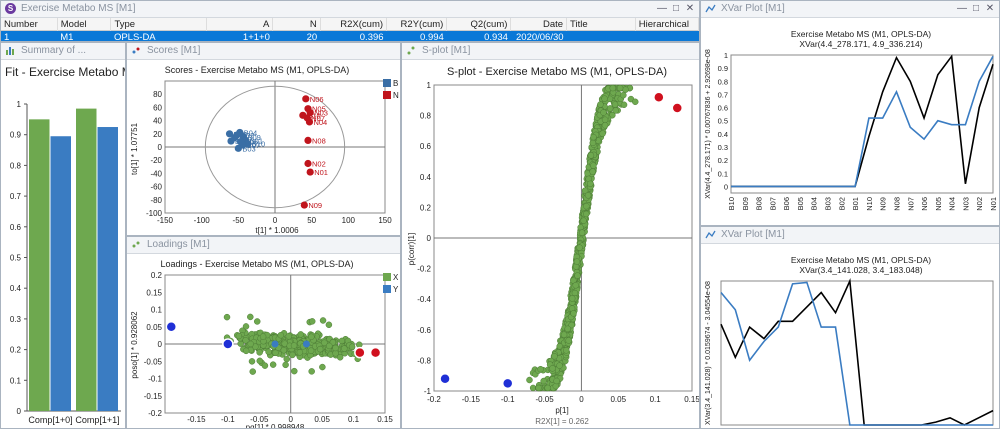  What do you see at coordinates (322, 419) in the screenshot?
I see `x-tick-label: 0.05` at bounding box center [322, 419].